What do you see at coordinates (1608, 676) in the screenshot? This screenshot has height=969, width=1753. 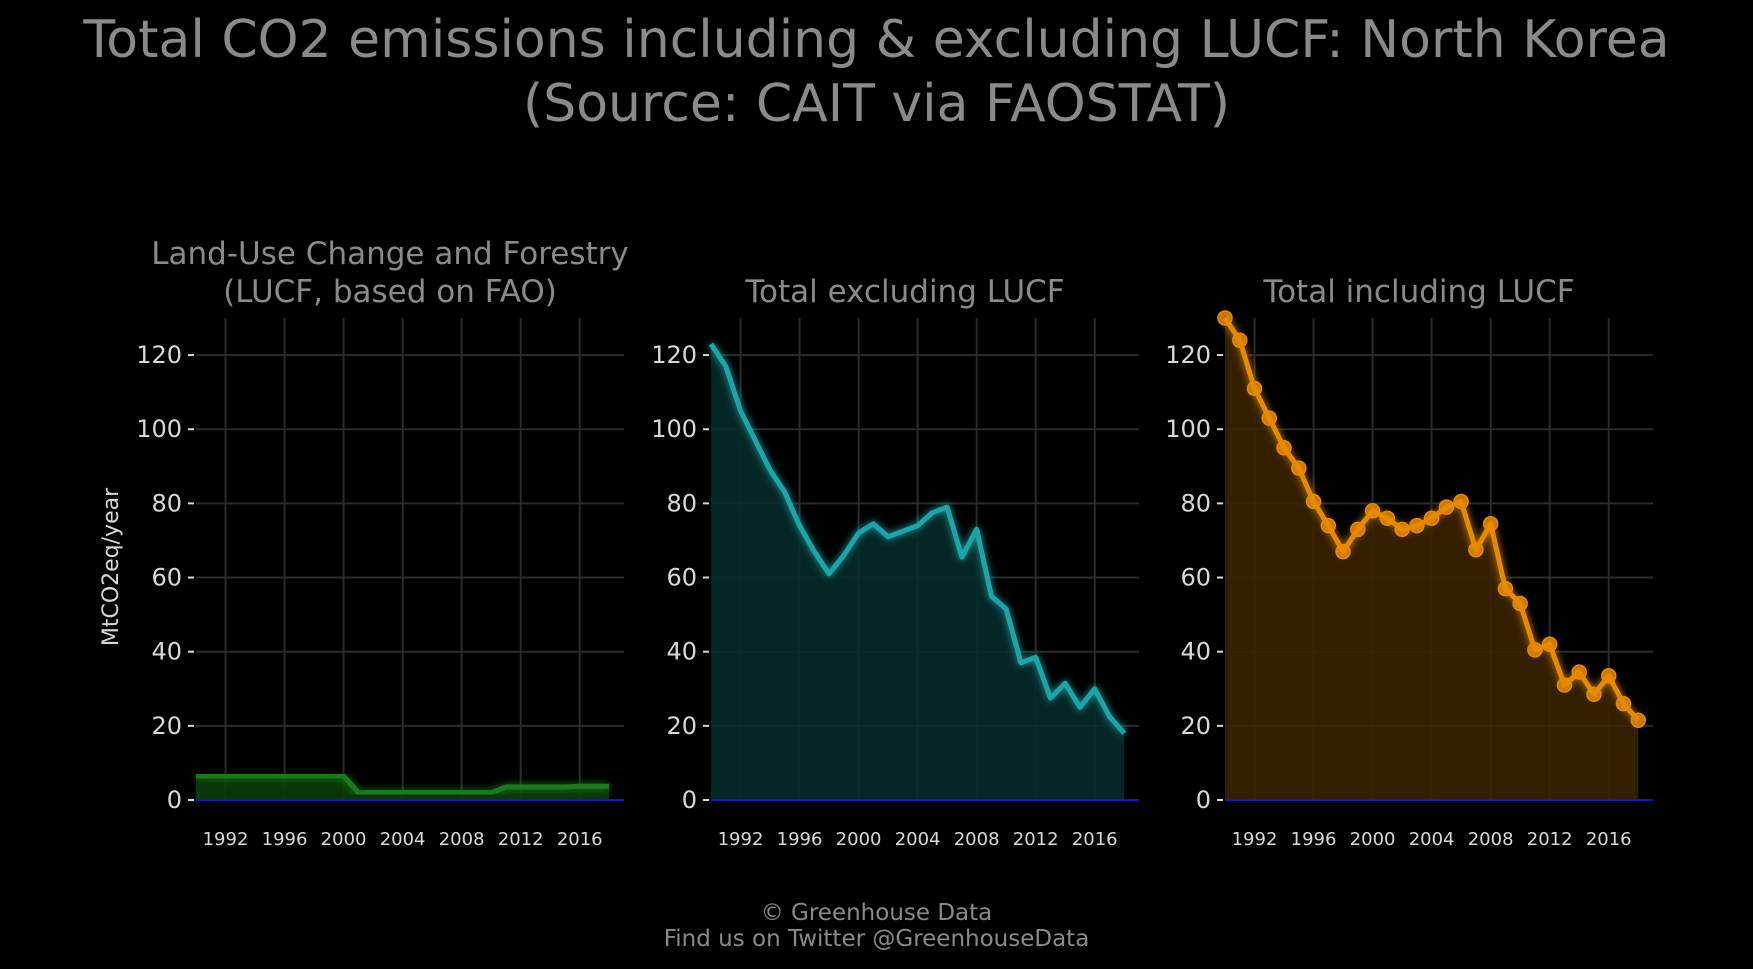 I see `panel3-point-2016` at bounding box center [1608, 676].